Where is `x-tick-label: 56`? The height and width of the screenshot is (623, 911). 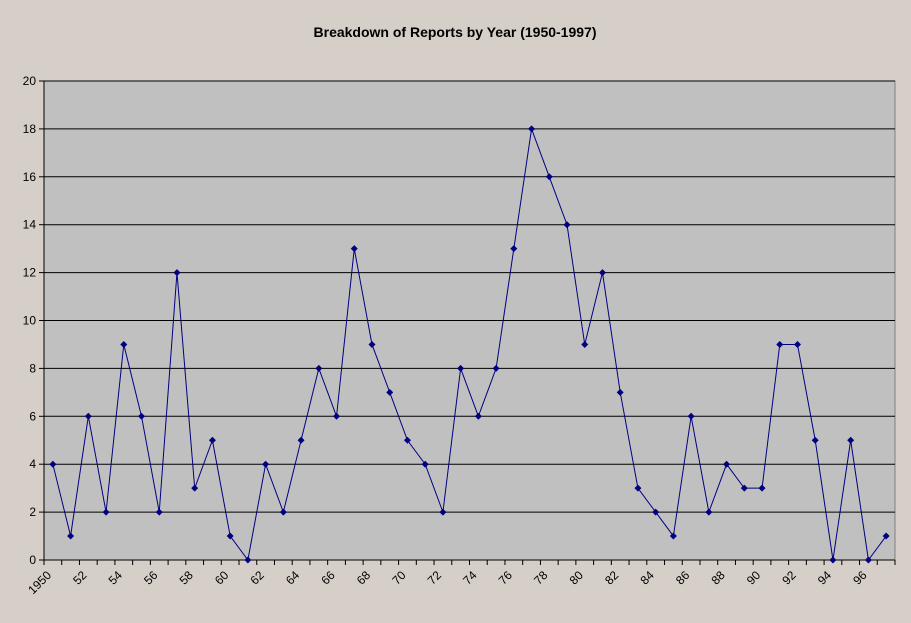 x-tick-label: 56 is located at coordinates (151, 578).